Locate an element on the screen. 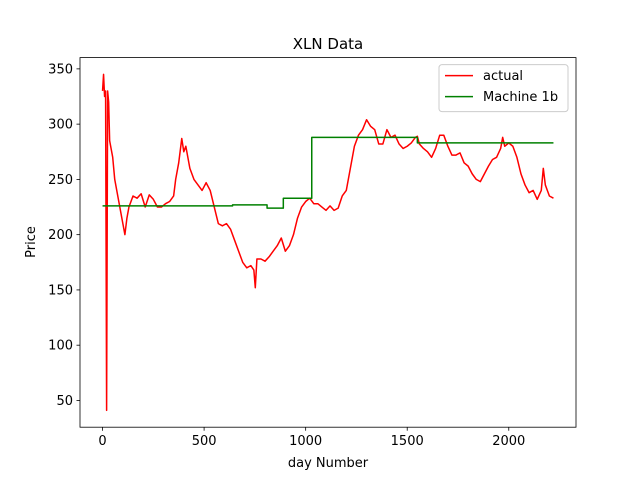 Image resolution: width=640 pixels, height=484 pixels. y-tick-label: 350 is located at coordinates (60, 69).